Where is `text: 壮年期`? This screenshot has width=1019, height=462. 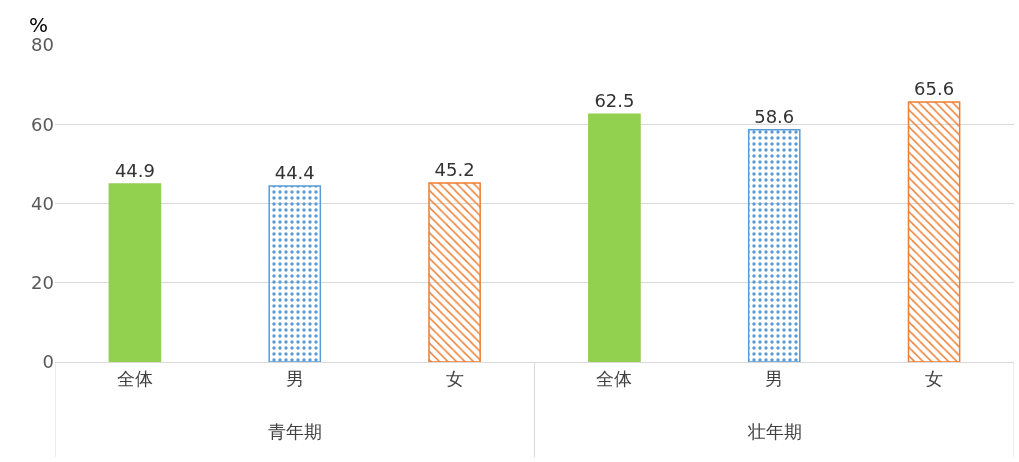
text: 壮年期 is located at coordinates (774, 431).